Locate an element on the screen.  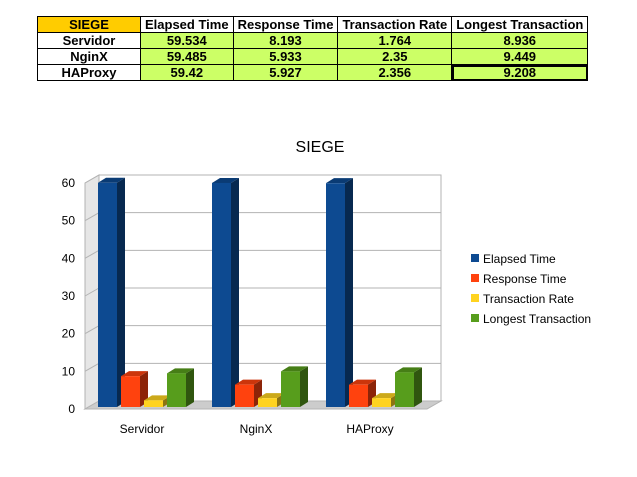
column-header-longest-transaction: Longest Transaction is located at coordinates (520, 24).